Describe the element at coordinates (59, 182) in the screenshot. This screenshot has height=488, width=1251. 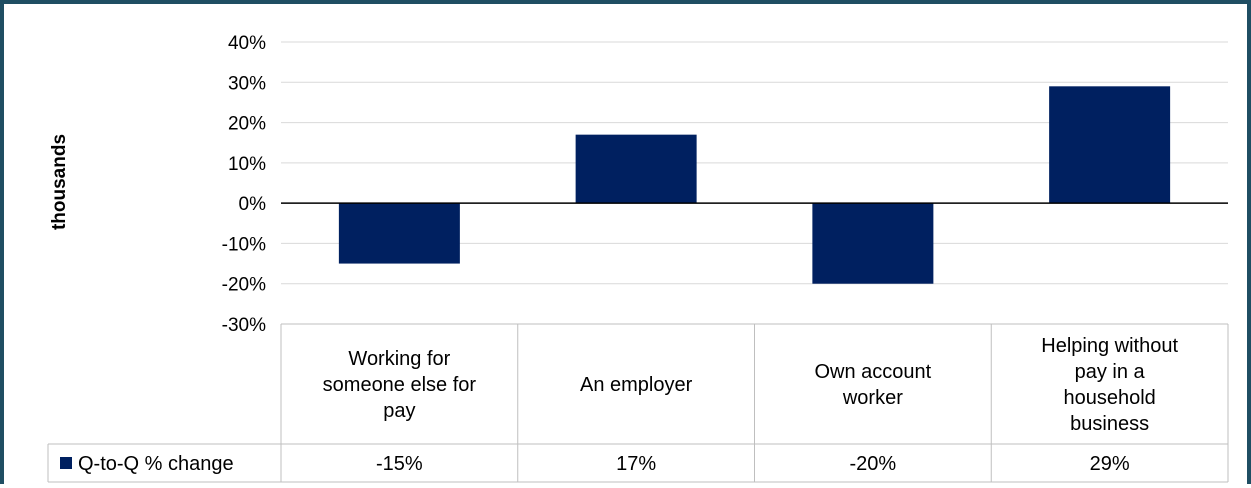
I see `y-axis-label: thousands` at that location.